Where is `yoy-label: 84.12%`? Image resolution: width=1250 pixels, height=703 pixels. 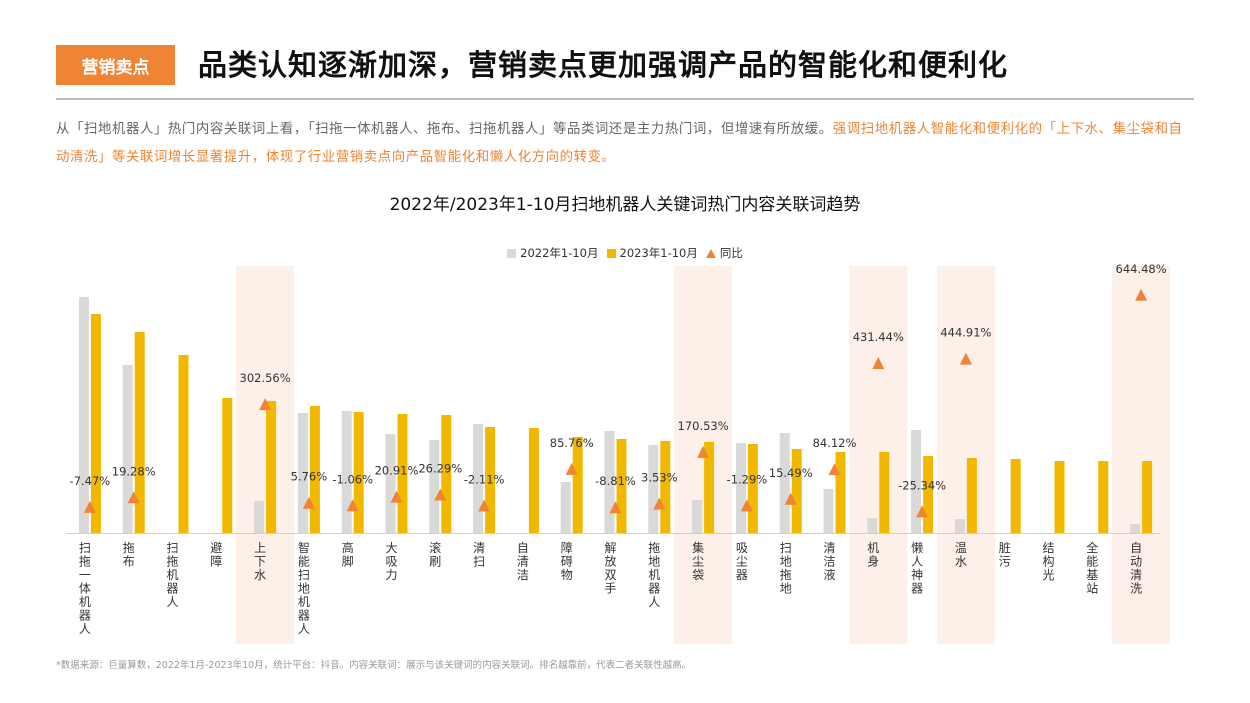
yoy-label: 84.12% is located at coordinates (835, 443).